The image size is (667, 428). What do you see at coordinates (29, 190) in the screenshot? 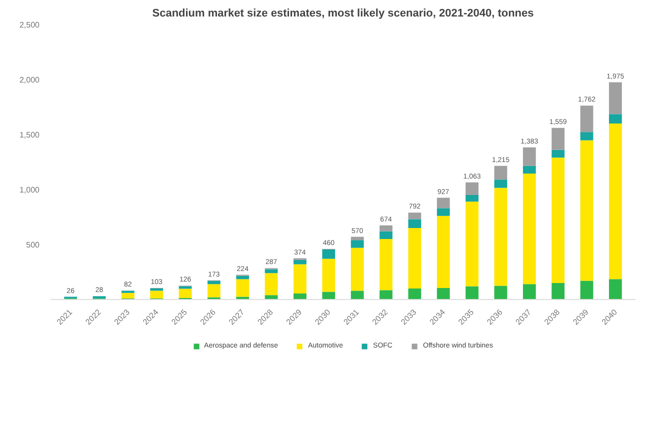
I see `y-tick-label: 1,000` at bounding box center [29, 190].